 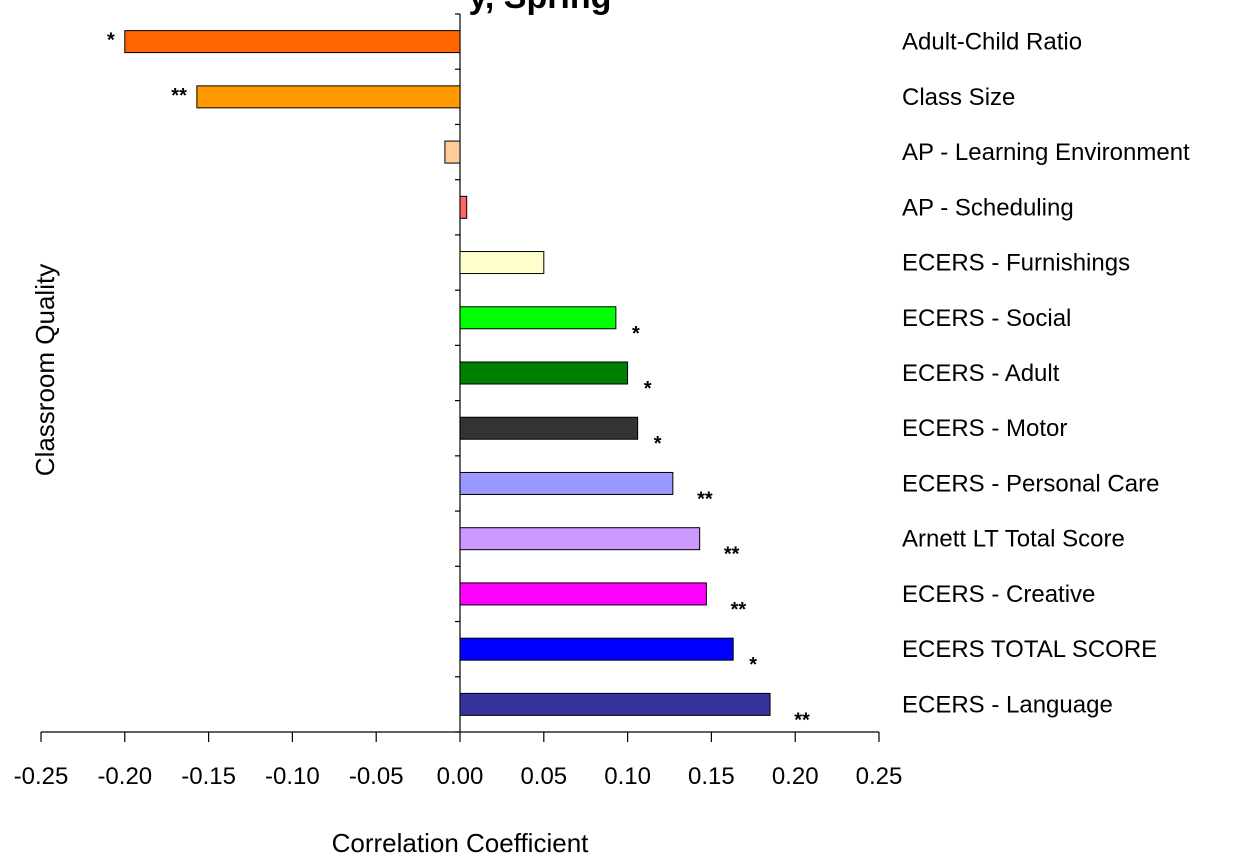 What do you see at coordinates (540, 8) in the screenshot?
I see `chart-title: y, Spring` at bounding box center [540, 8].